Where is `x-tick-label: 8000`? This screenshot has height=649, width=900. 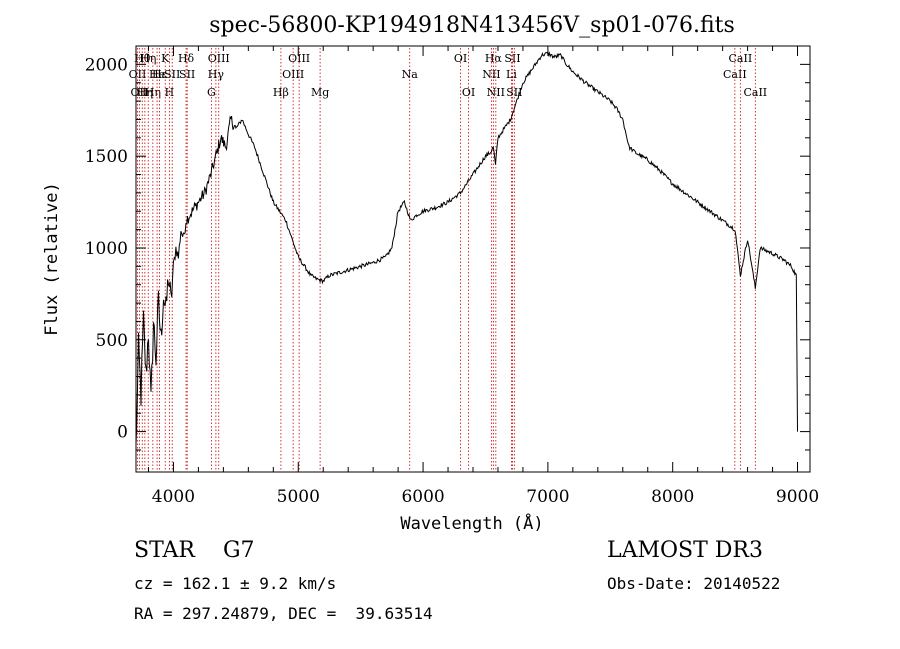
x-tick-label: 8000 is located at coordinates (672, 497).